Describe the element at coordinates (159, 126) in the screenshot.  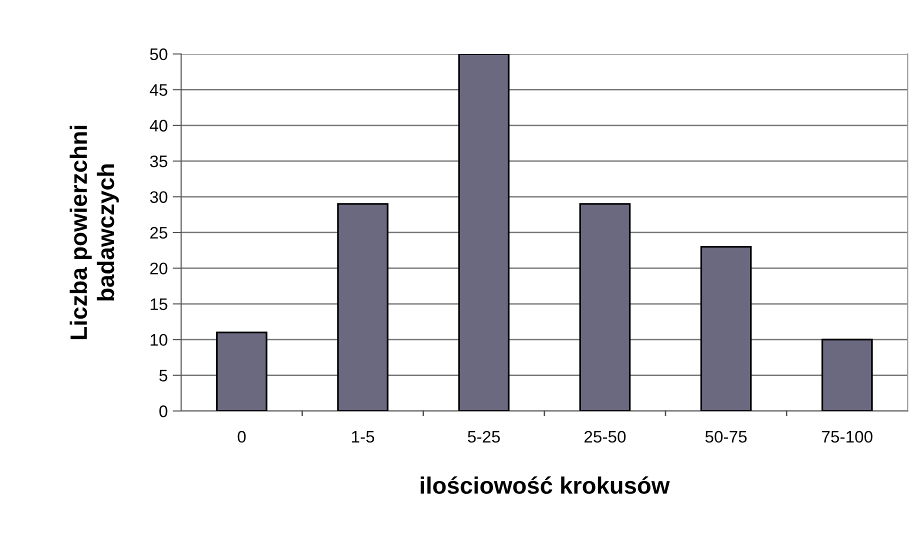
I see `y-tick-label: 40` at that location.